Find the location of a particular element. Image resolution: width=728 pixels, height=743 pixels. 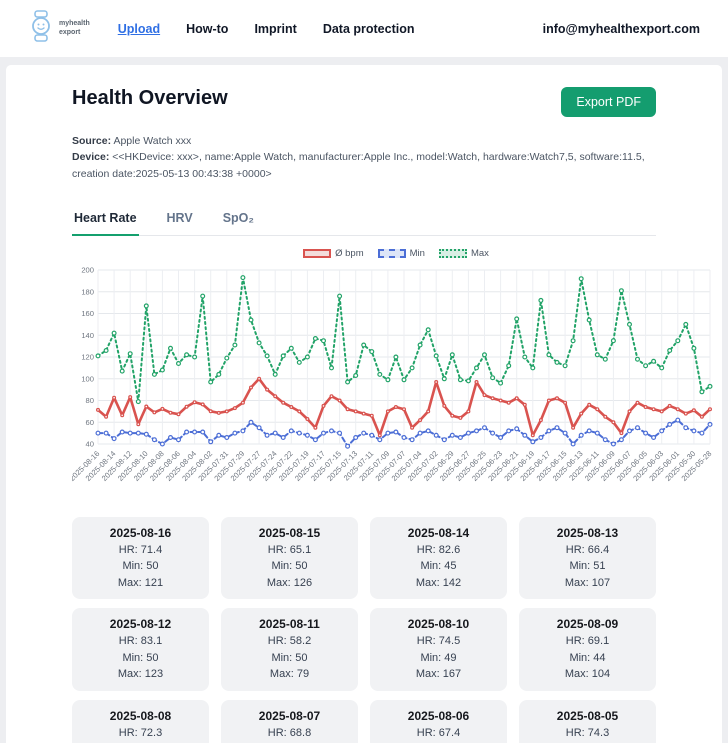

daily-card-2025-08-13: 2025-08-13 HR: 66.4 Min: 51 Max: 107 is located at coordinates (587, 558).